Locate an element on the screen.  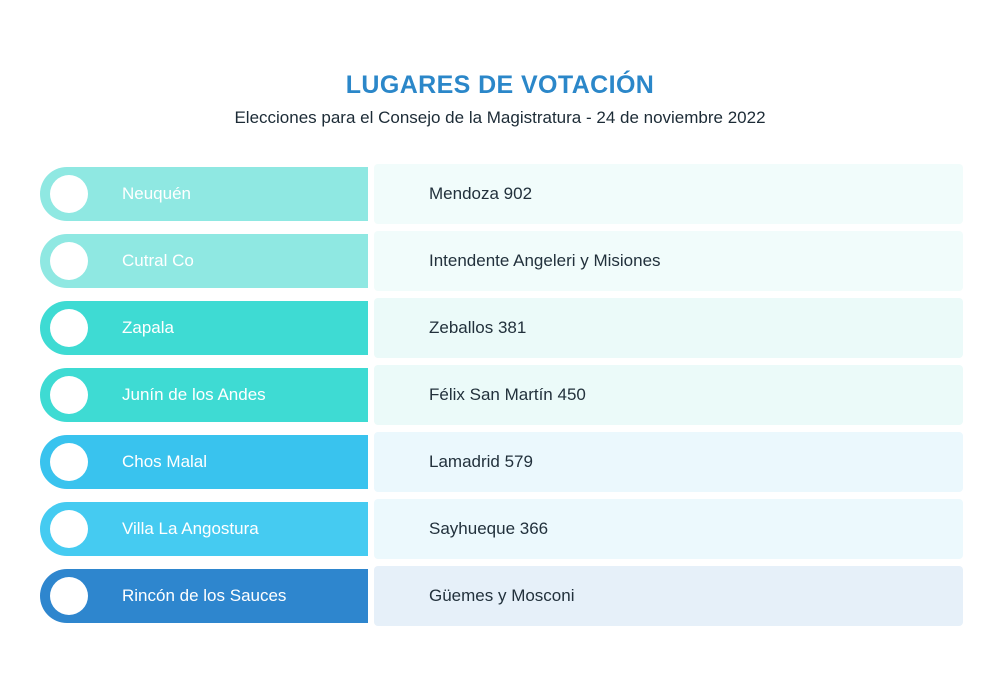
city-pill: Neuquén is located at coordinates (204, 194).